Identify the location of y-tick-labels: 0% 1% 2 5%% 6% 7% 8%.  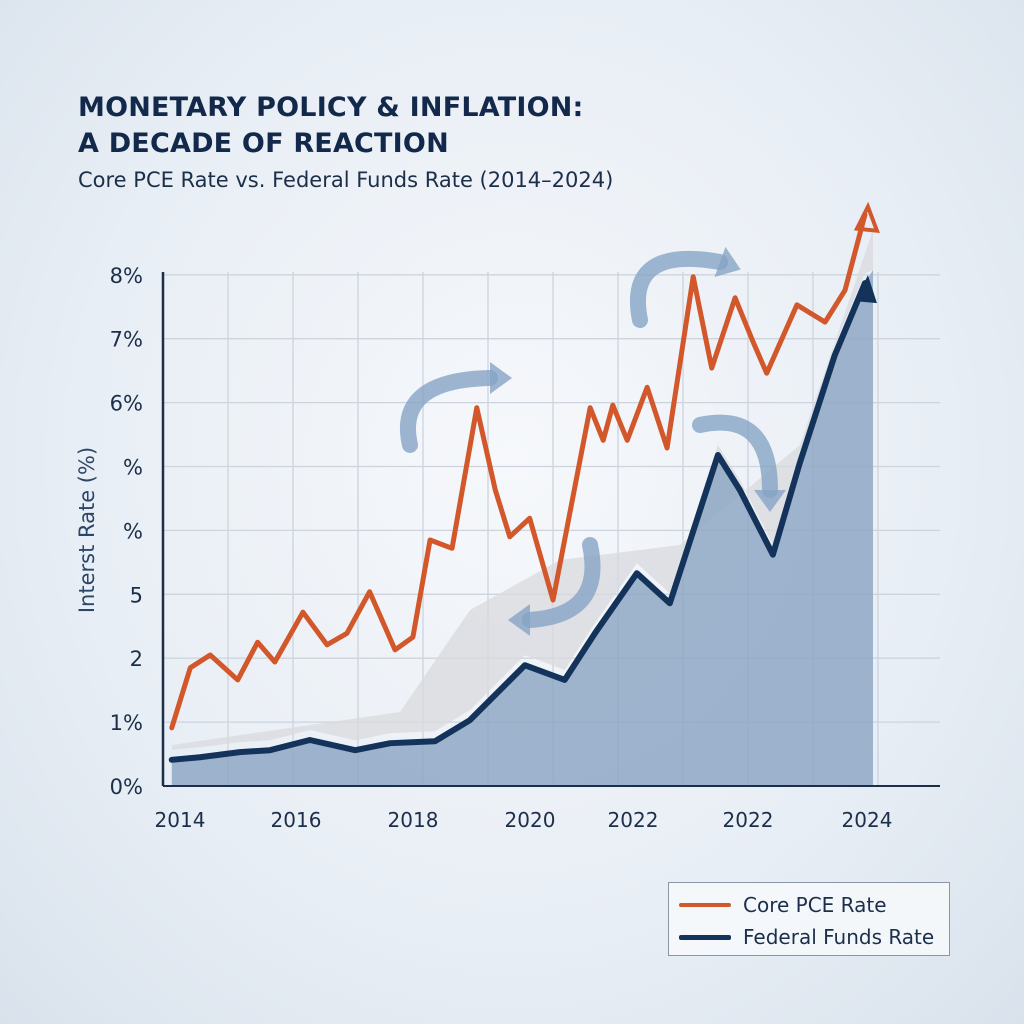
(126, 531).